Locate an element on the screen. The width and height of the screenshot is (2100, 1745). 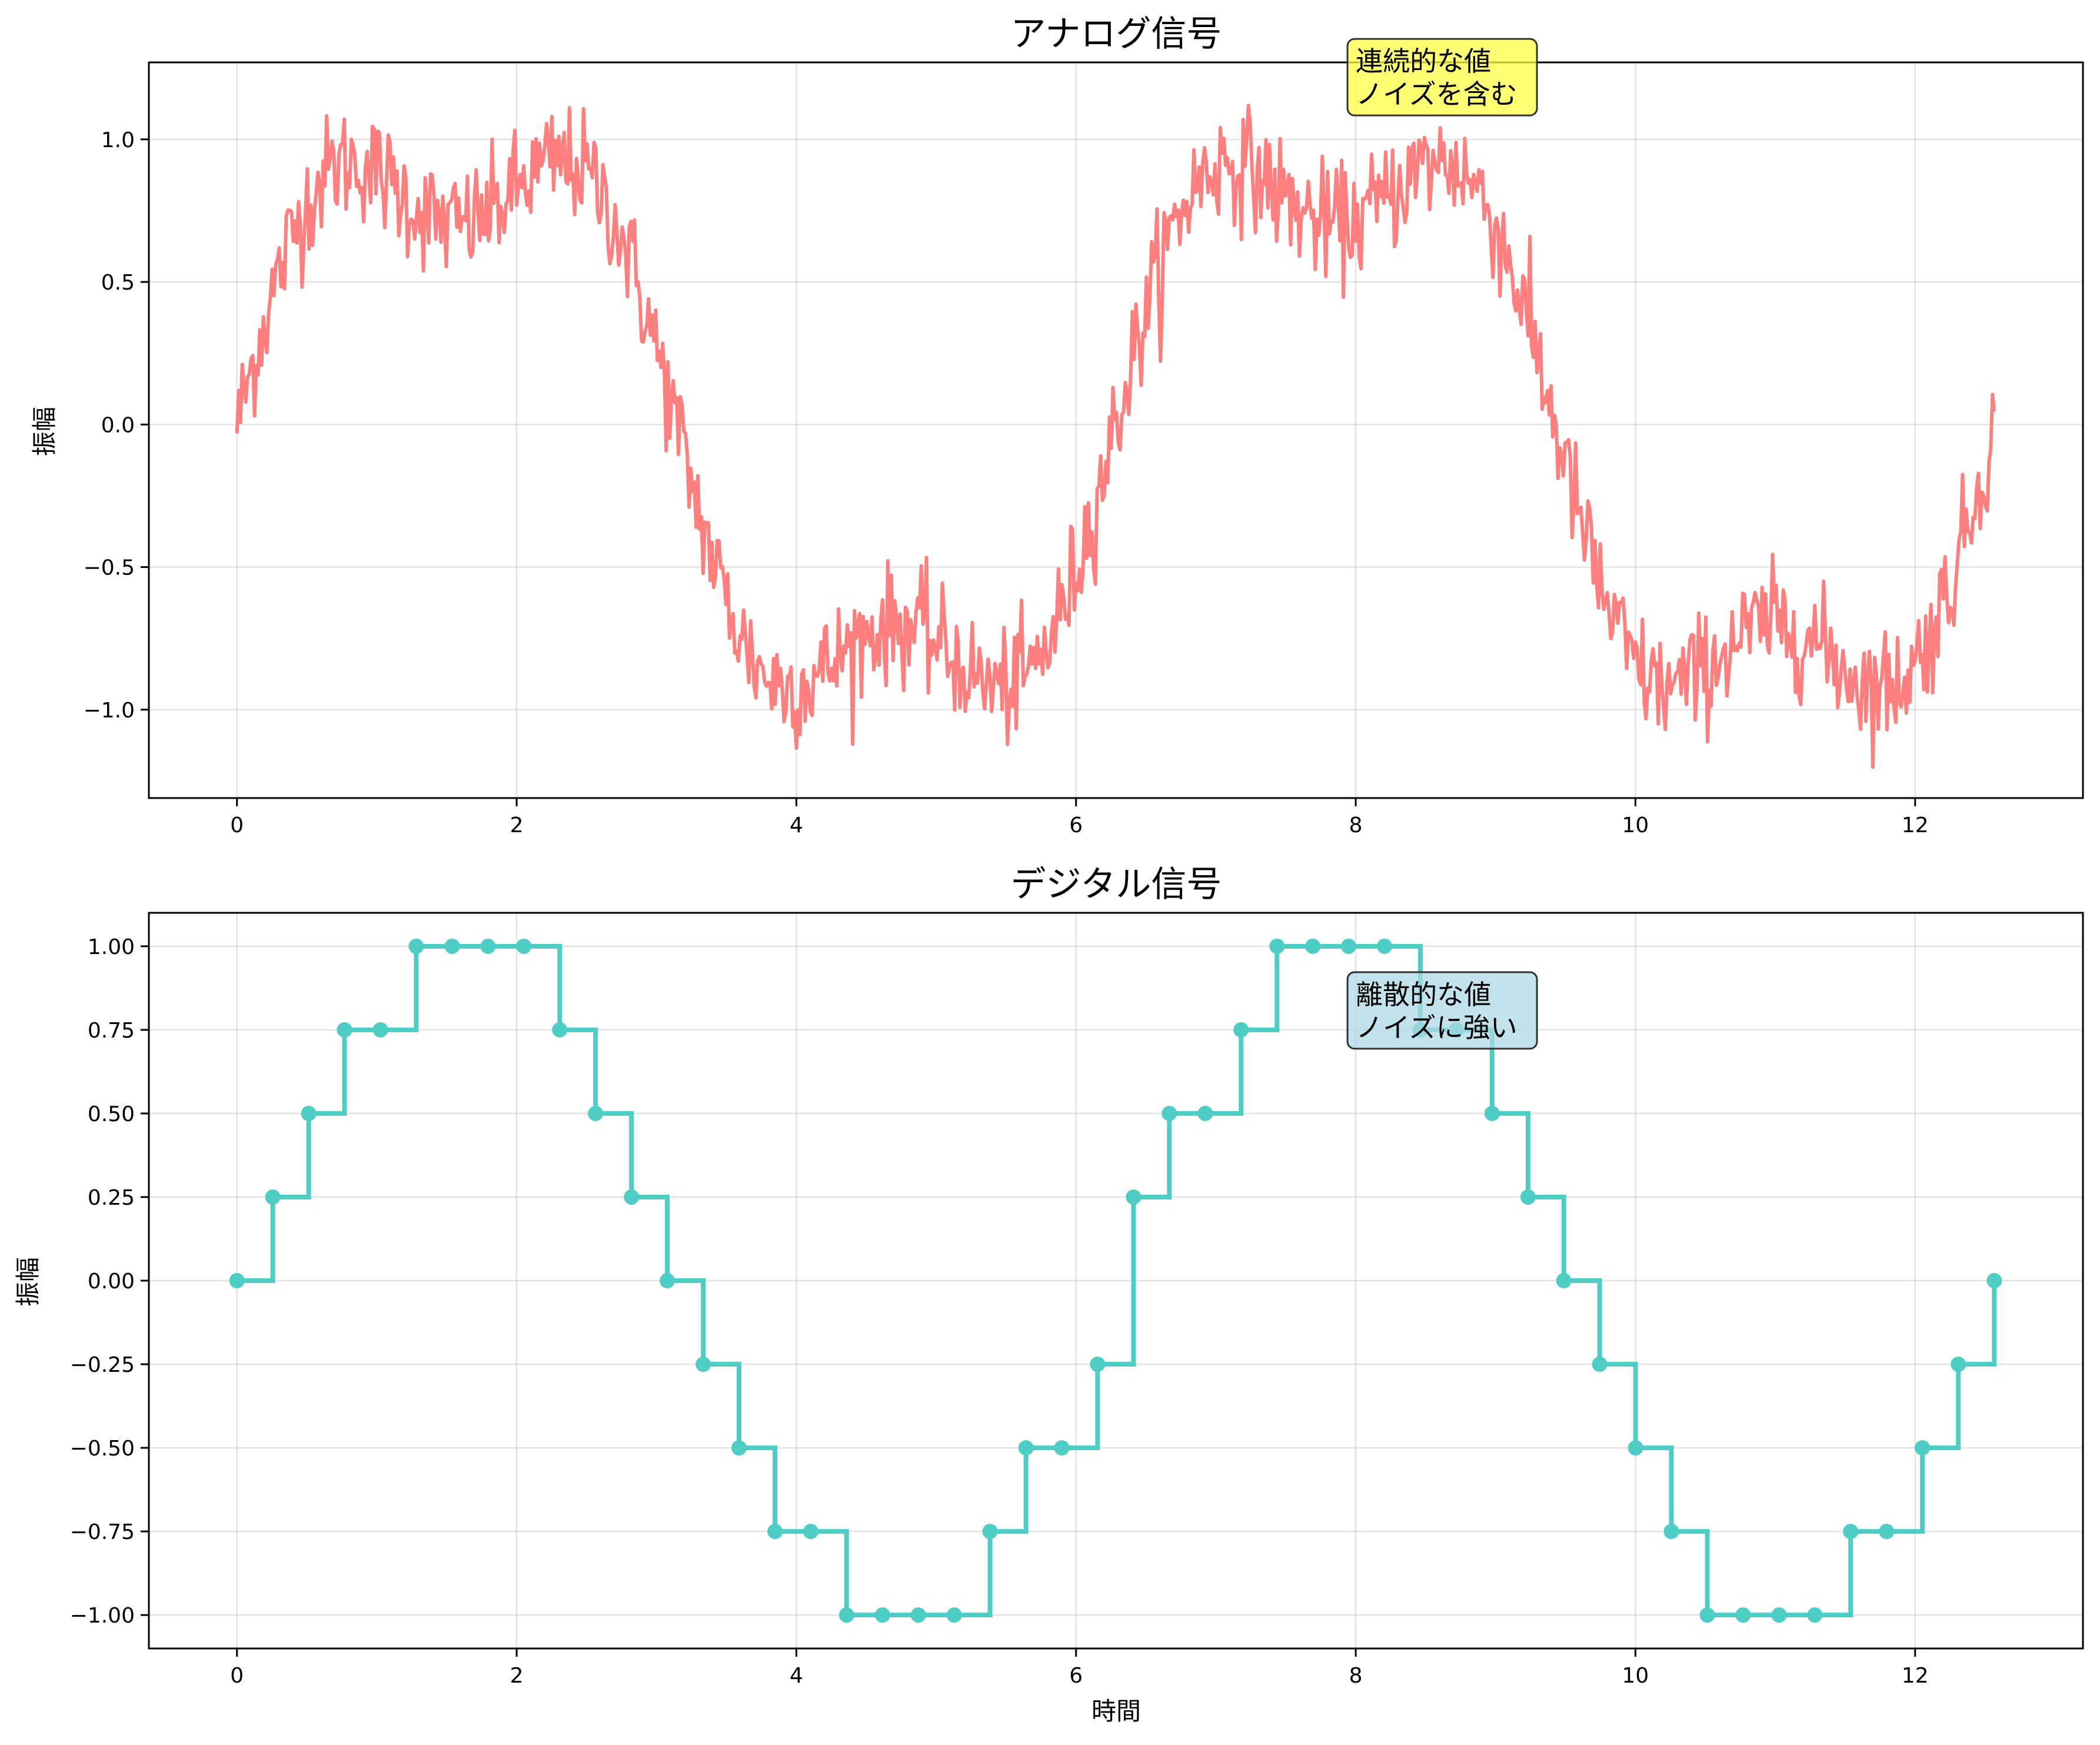
digital-y-tick-label: 0.00 is located at coordinates (111, 1281).